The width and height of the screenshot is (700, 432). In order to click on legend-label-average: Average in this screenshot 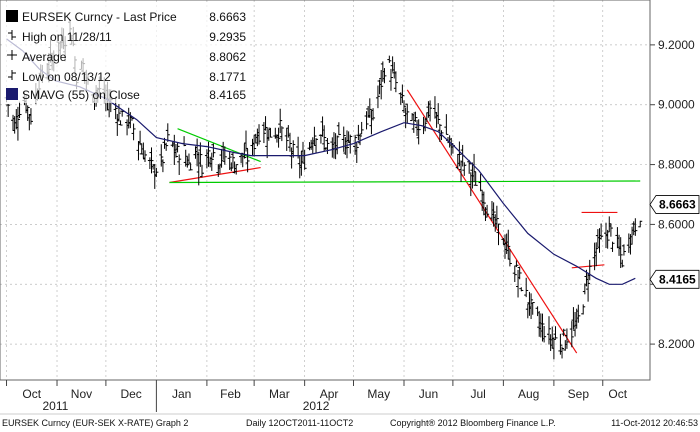, I will do `click(44, 57)`.